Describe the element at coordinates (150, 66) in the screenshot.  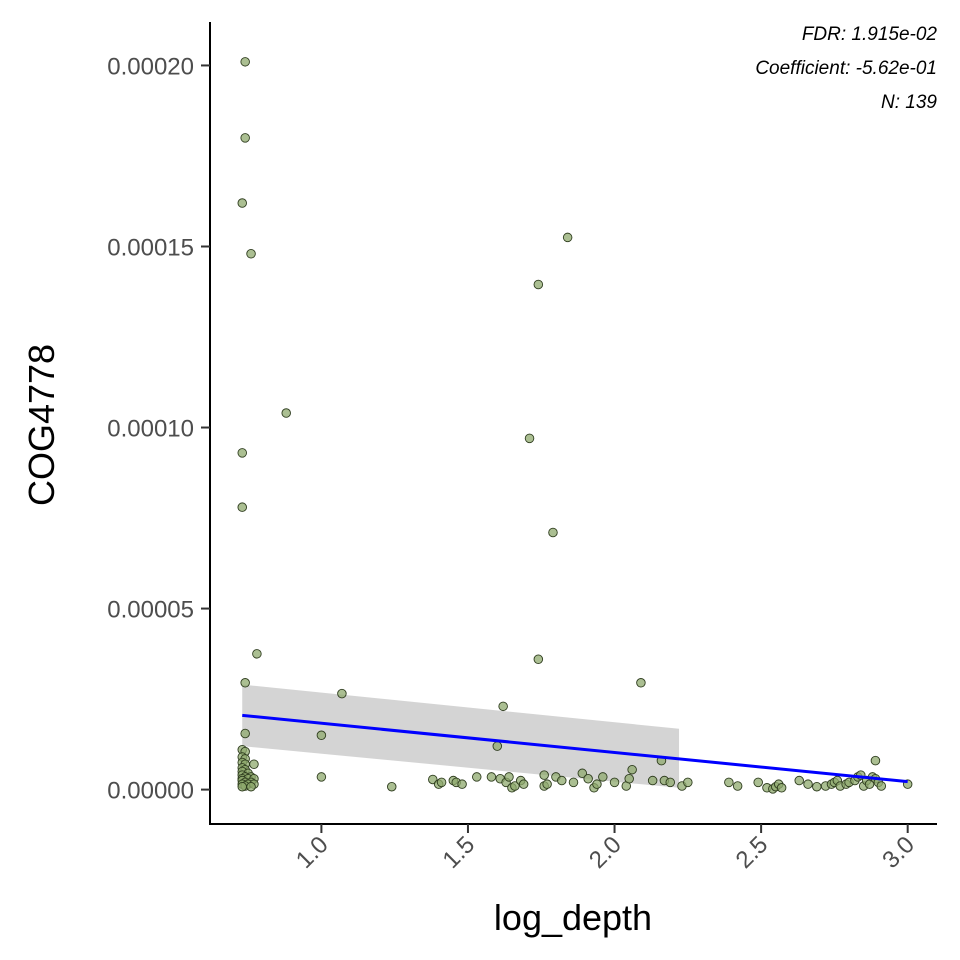
I see `y-tick-label: 0.00020` at that location.